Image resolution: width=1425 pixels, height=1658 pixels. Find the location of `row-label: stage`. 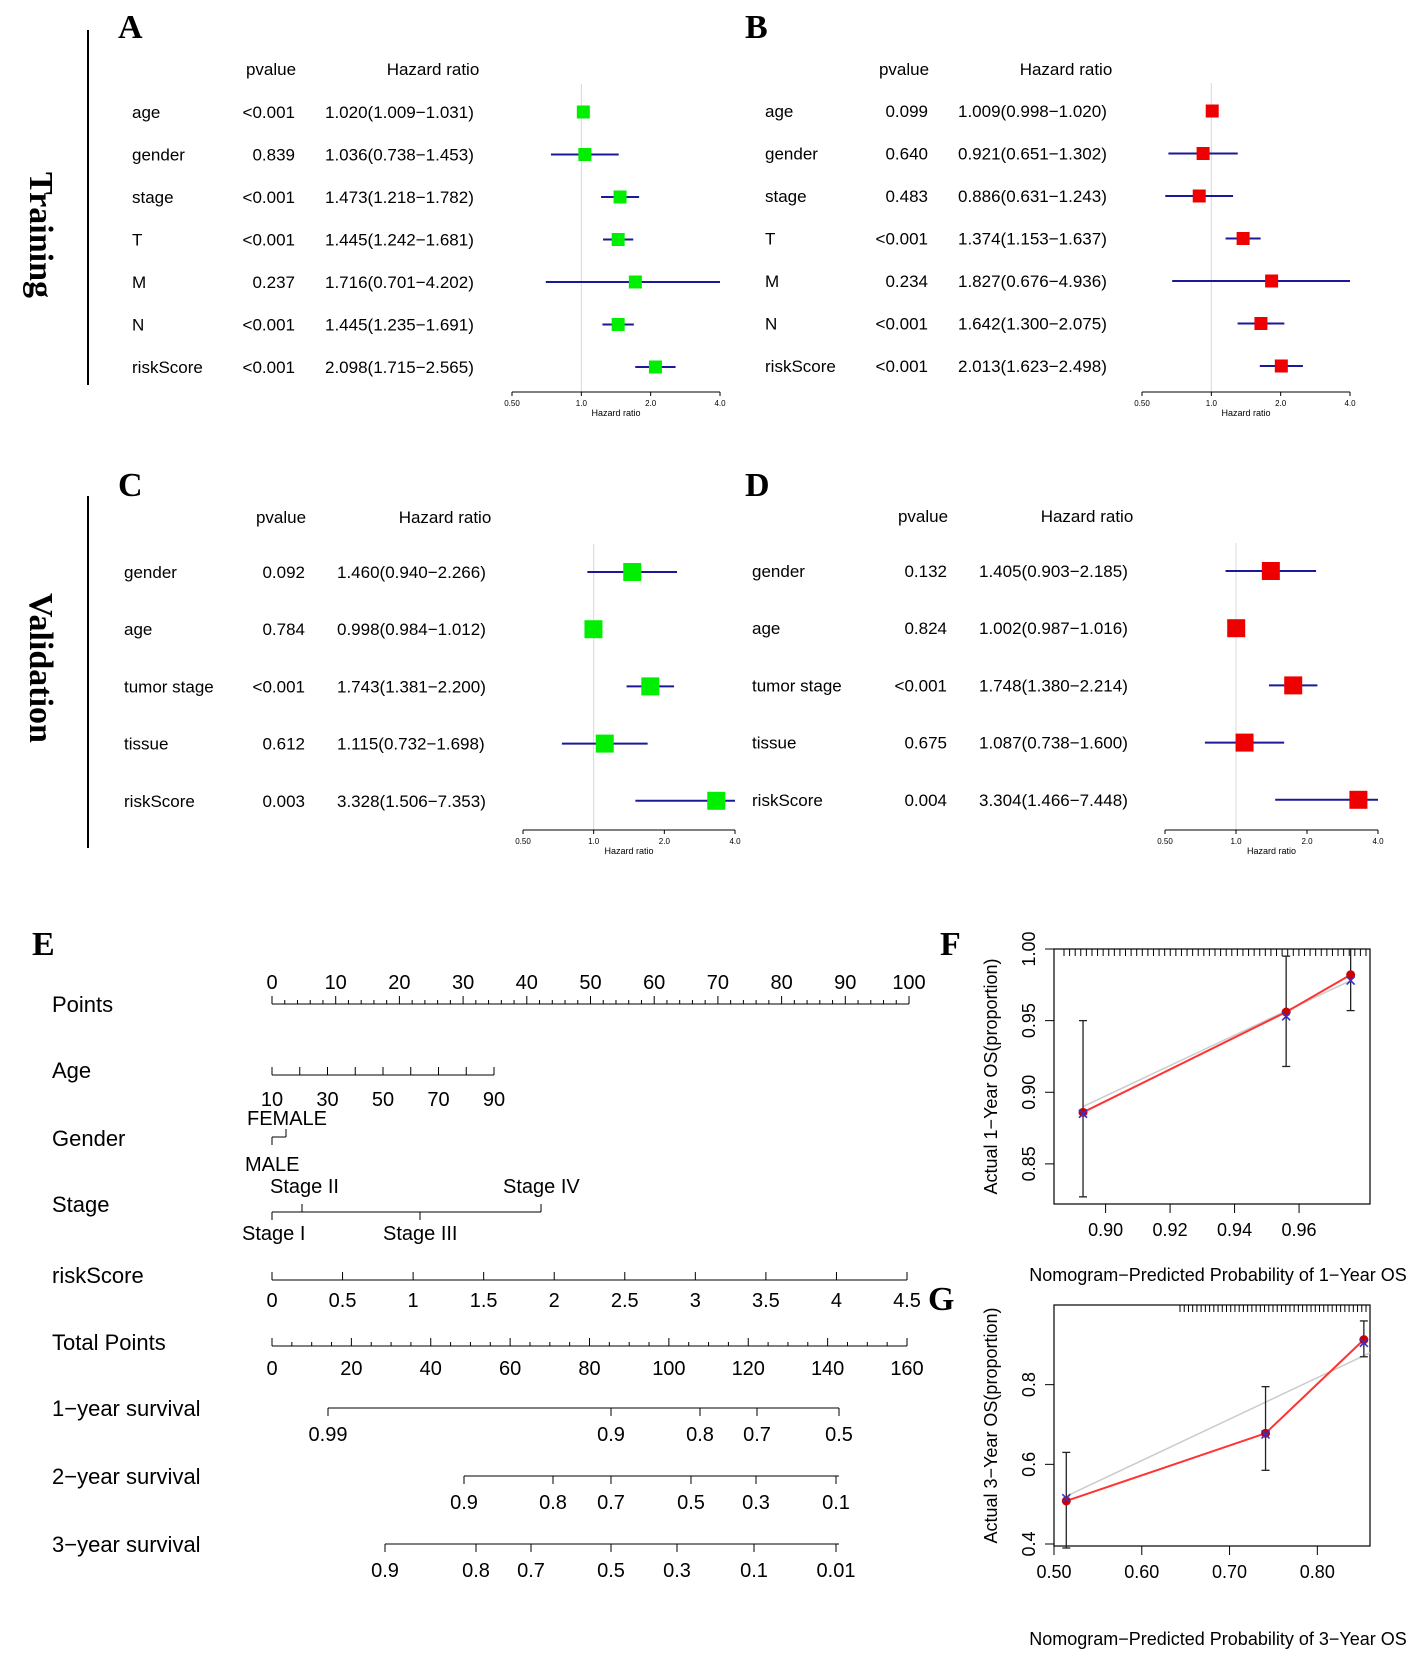

row-label: stage is located at coordinates (786, 196).